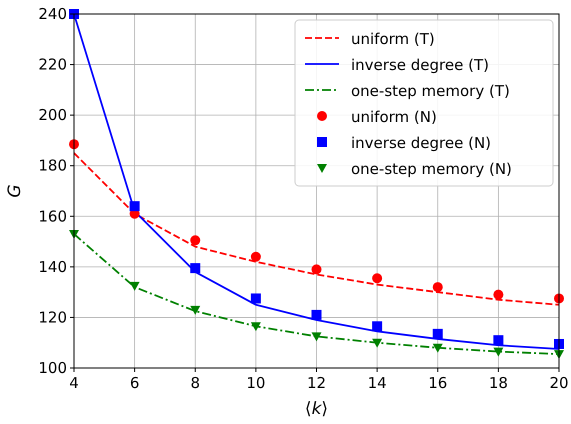  Describe the element at coordinates (393, 39) in the screenshot. I see `legend-label: uniform (T)` at that location.